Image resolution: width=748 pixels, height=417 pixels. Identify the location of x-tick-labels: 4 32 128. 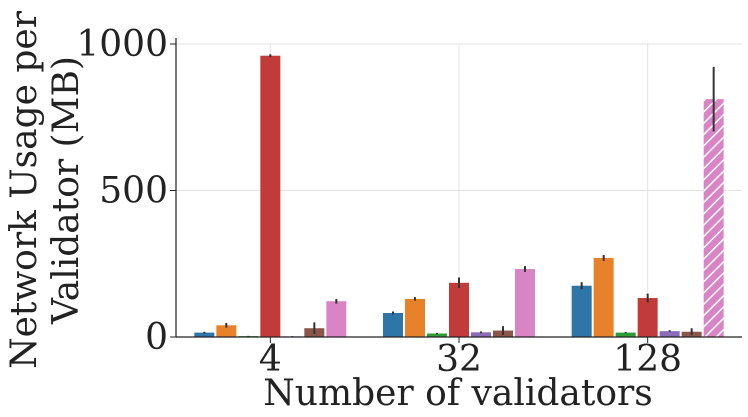
(470, 359).